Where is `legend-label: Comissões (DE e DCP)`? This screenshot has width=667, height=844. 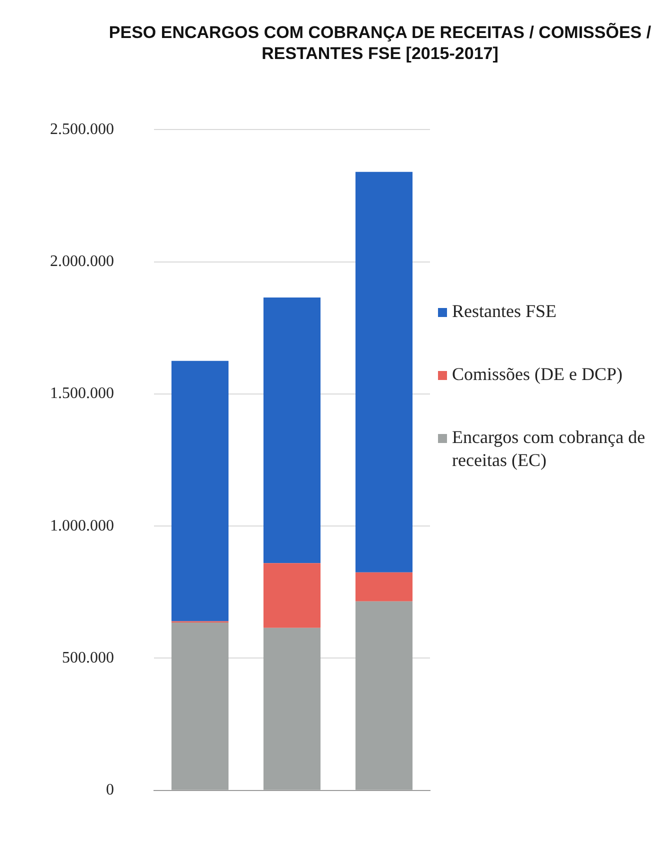 legend-label: Comissões (DE e DCP) is located at coordinates (537, 374).